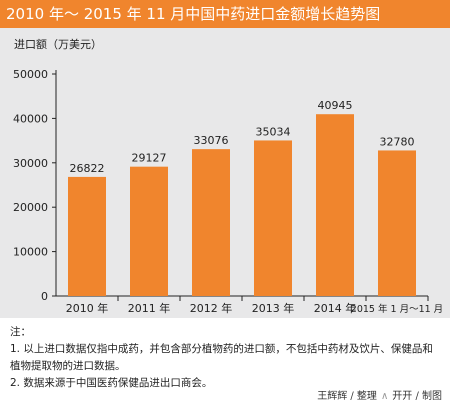  Describe the element at coordinates (30, 252) in the screenshot. I see `y-tick-label: 10000` at that location.